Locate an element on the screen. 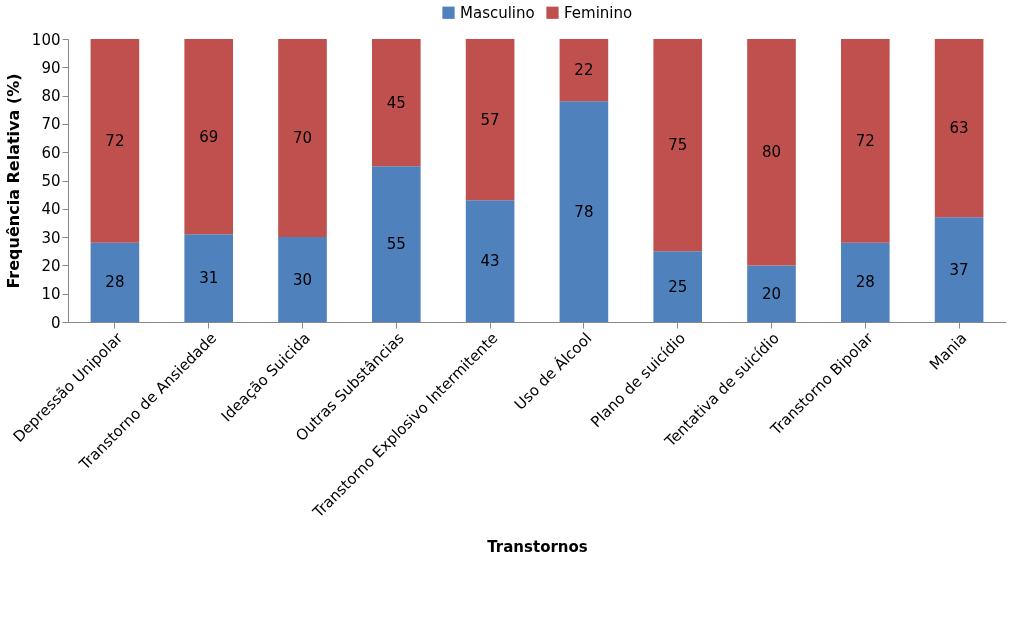 The height and width of the screenshot is (619, 1034). y-tick-label: 10 is located at coordinates (51, 294).